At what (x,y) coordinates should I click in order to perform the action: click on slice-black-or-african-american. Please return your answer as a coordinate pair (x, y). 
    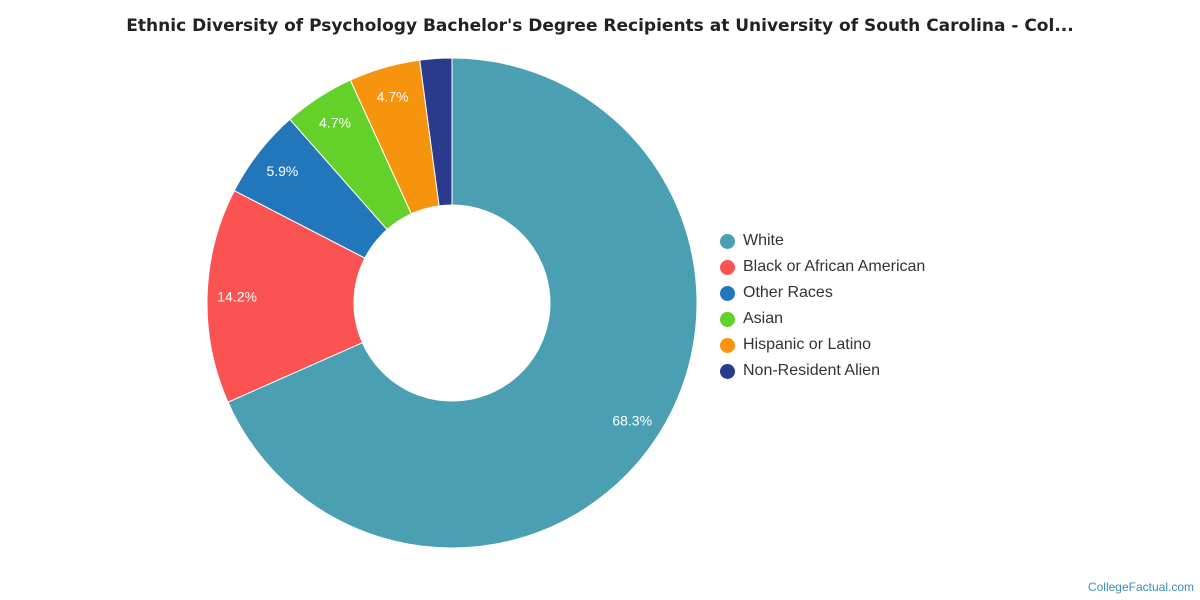
    Looking at the image, I should click on (286, 296).